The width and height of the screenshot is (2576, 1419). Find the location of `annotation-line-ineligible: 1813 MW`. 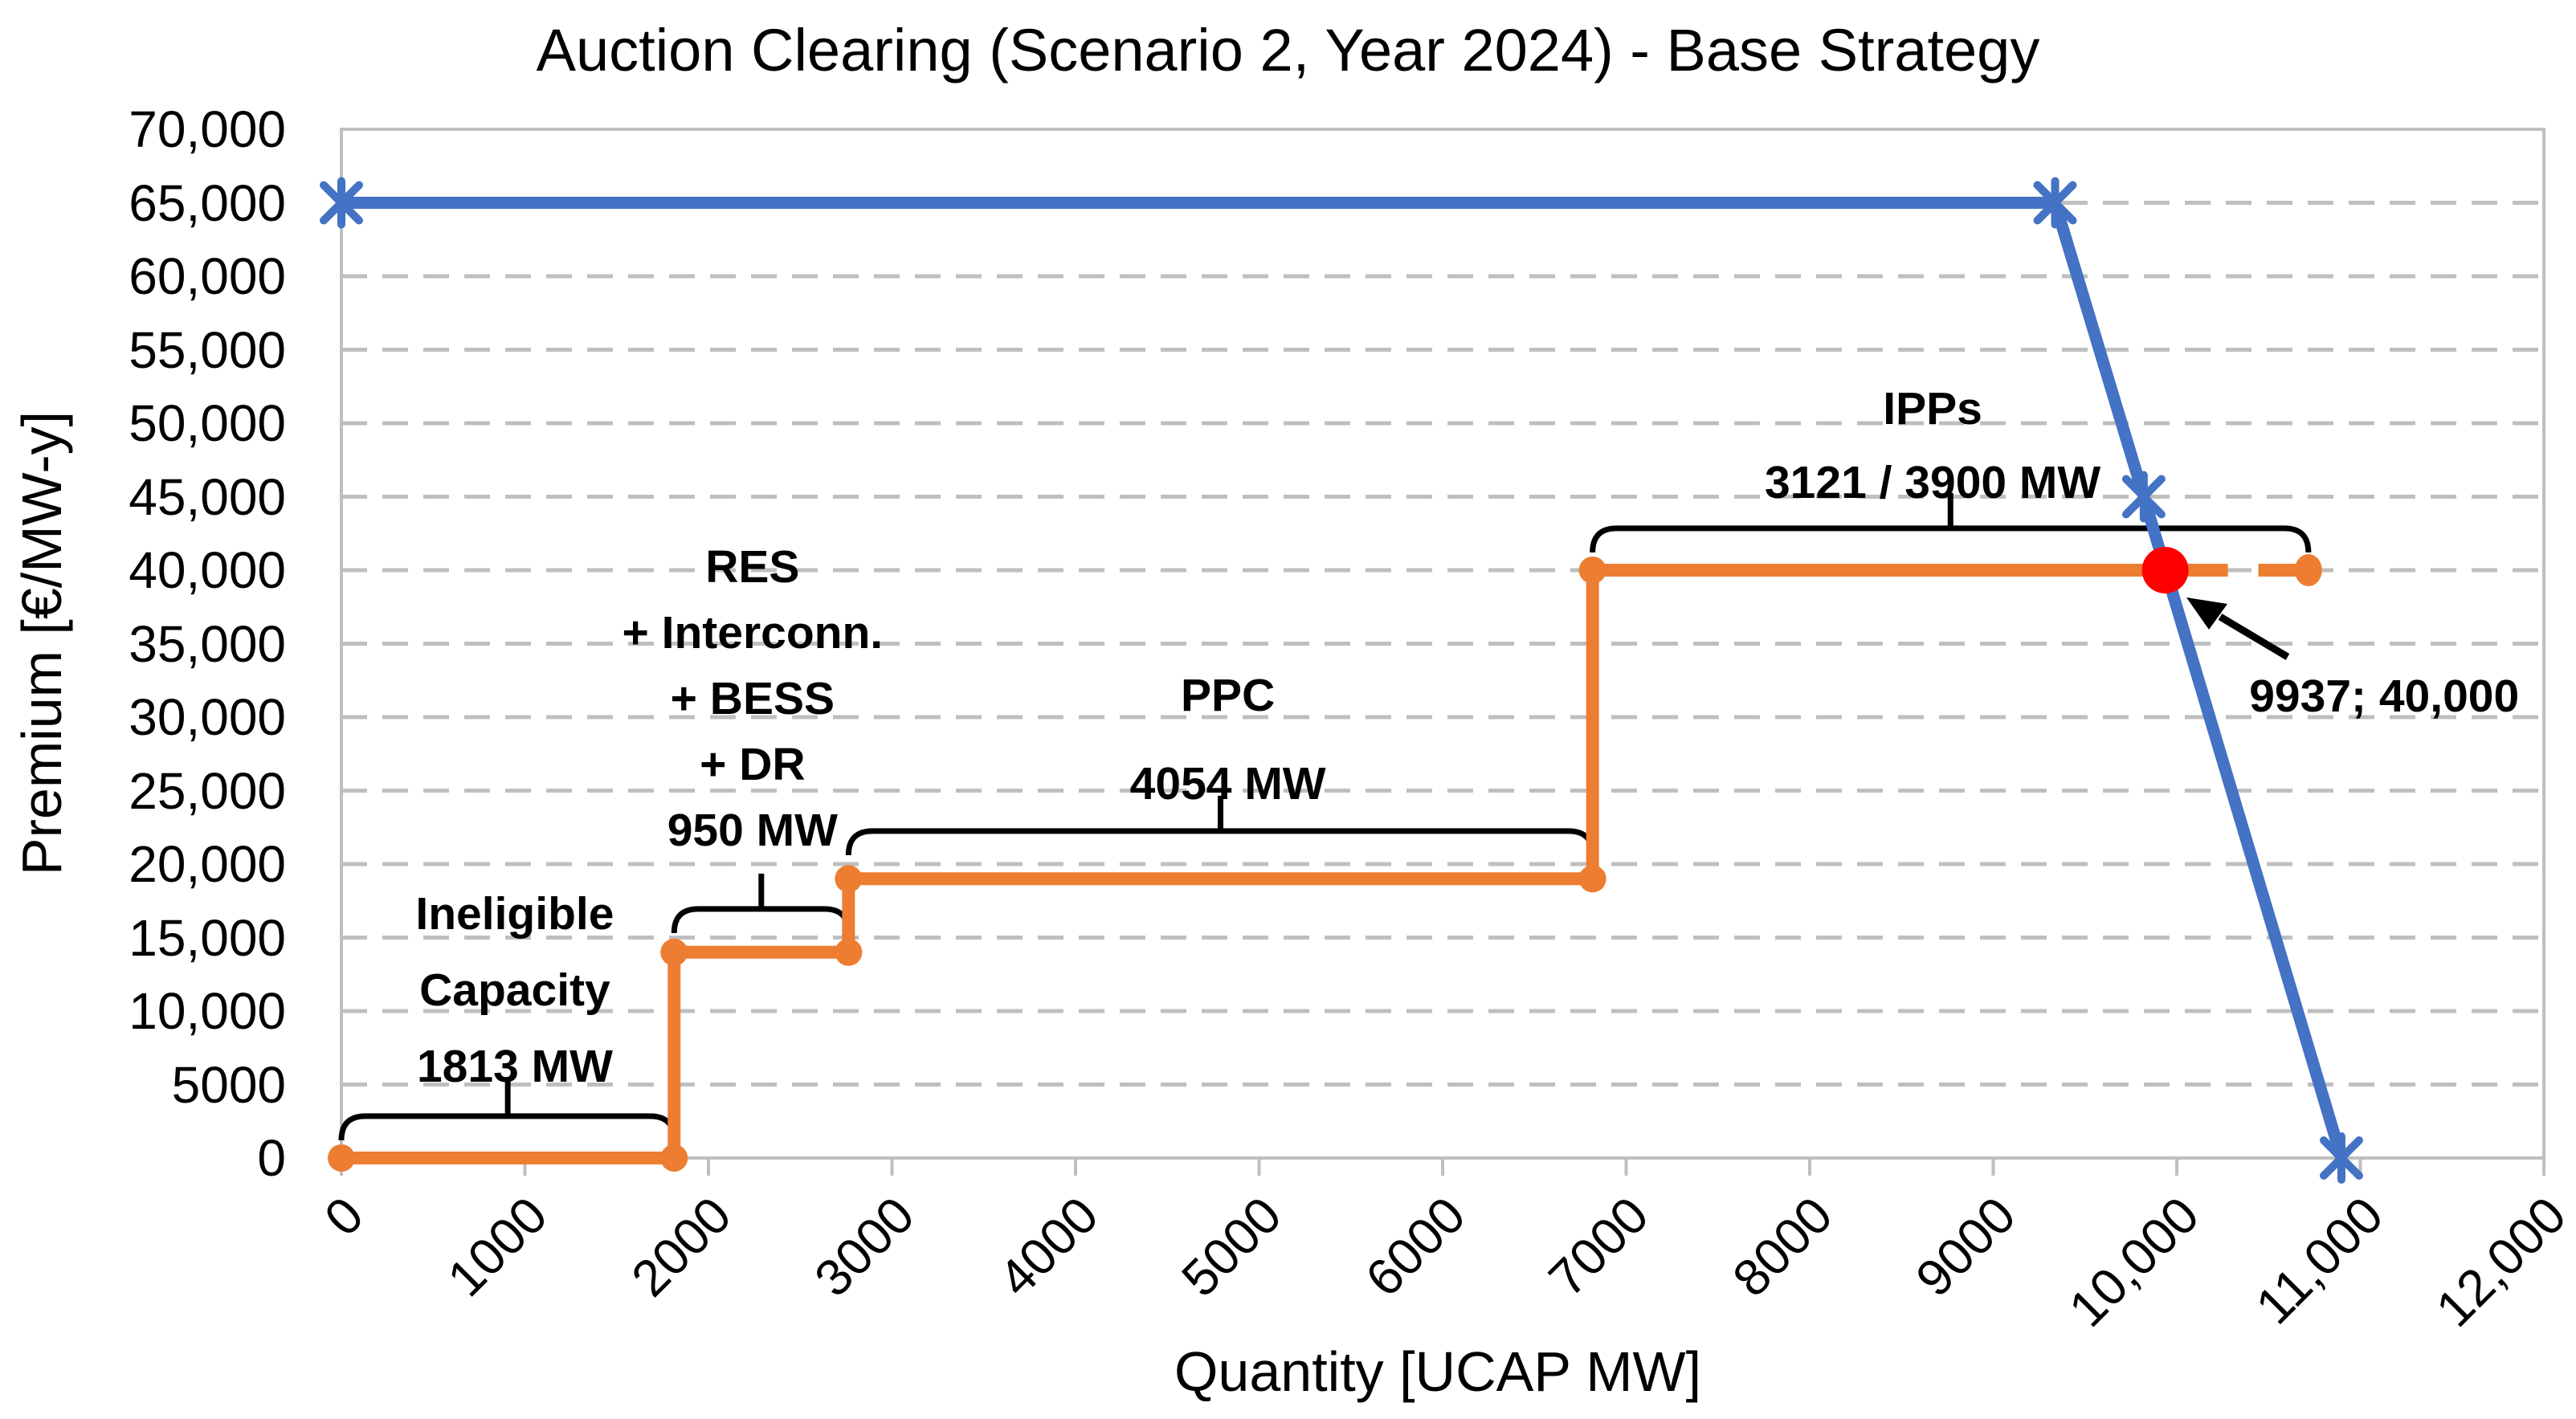

annotation-line-ineligible: 1813 MW is located at coordinates (514, 1067).